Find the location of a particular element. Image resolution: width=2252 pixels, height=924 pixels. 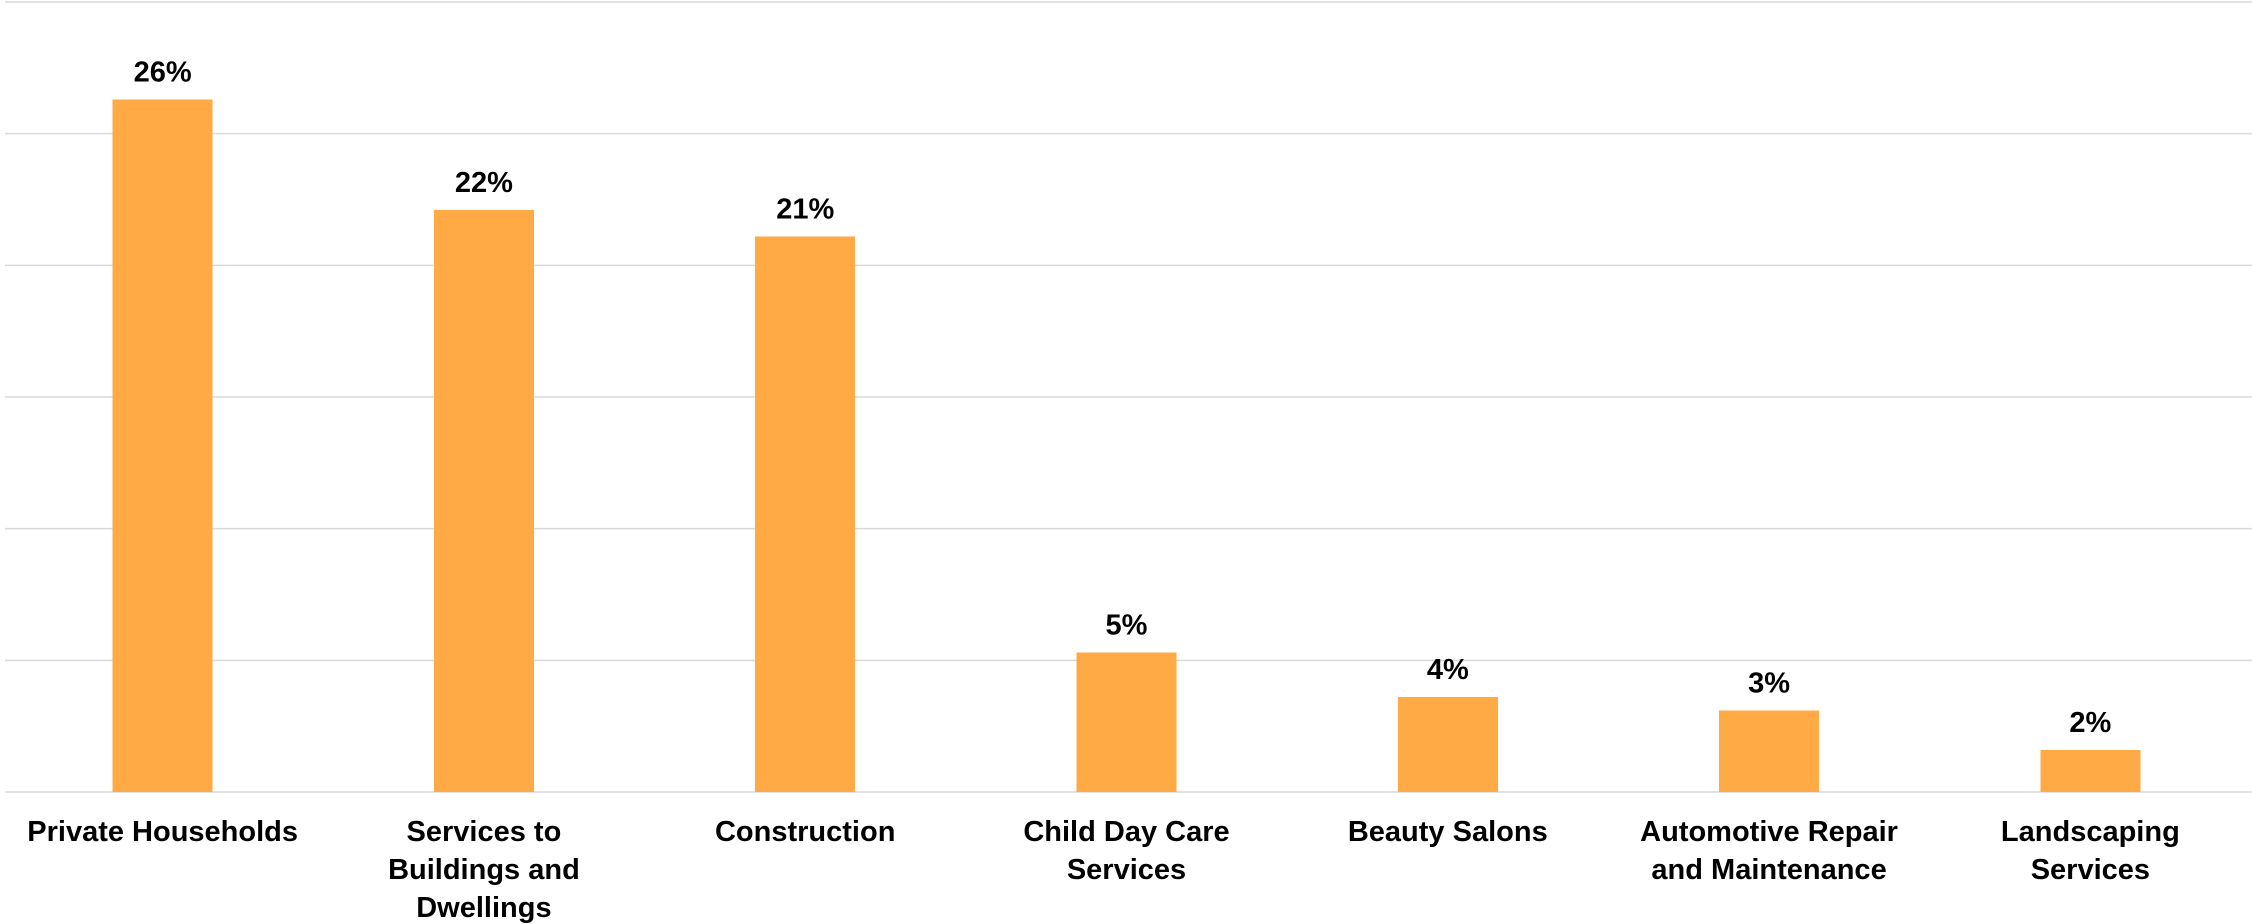

data-label: 2% is located at coordinates (2090, 723).